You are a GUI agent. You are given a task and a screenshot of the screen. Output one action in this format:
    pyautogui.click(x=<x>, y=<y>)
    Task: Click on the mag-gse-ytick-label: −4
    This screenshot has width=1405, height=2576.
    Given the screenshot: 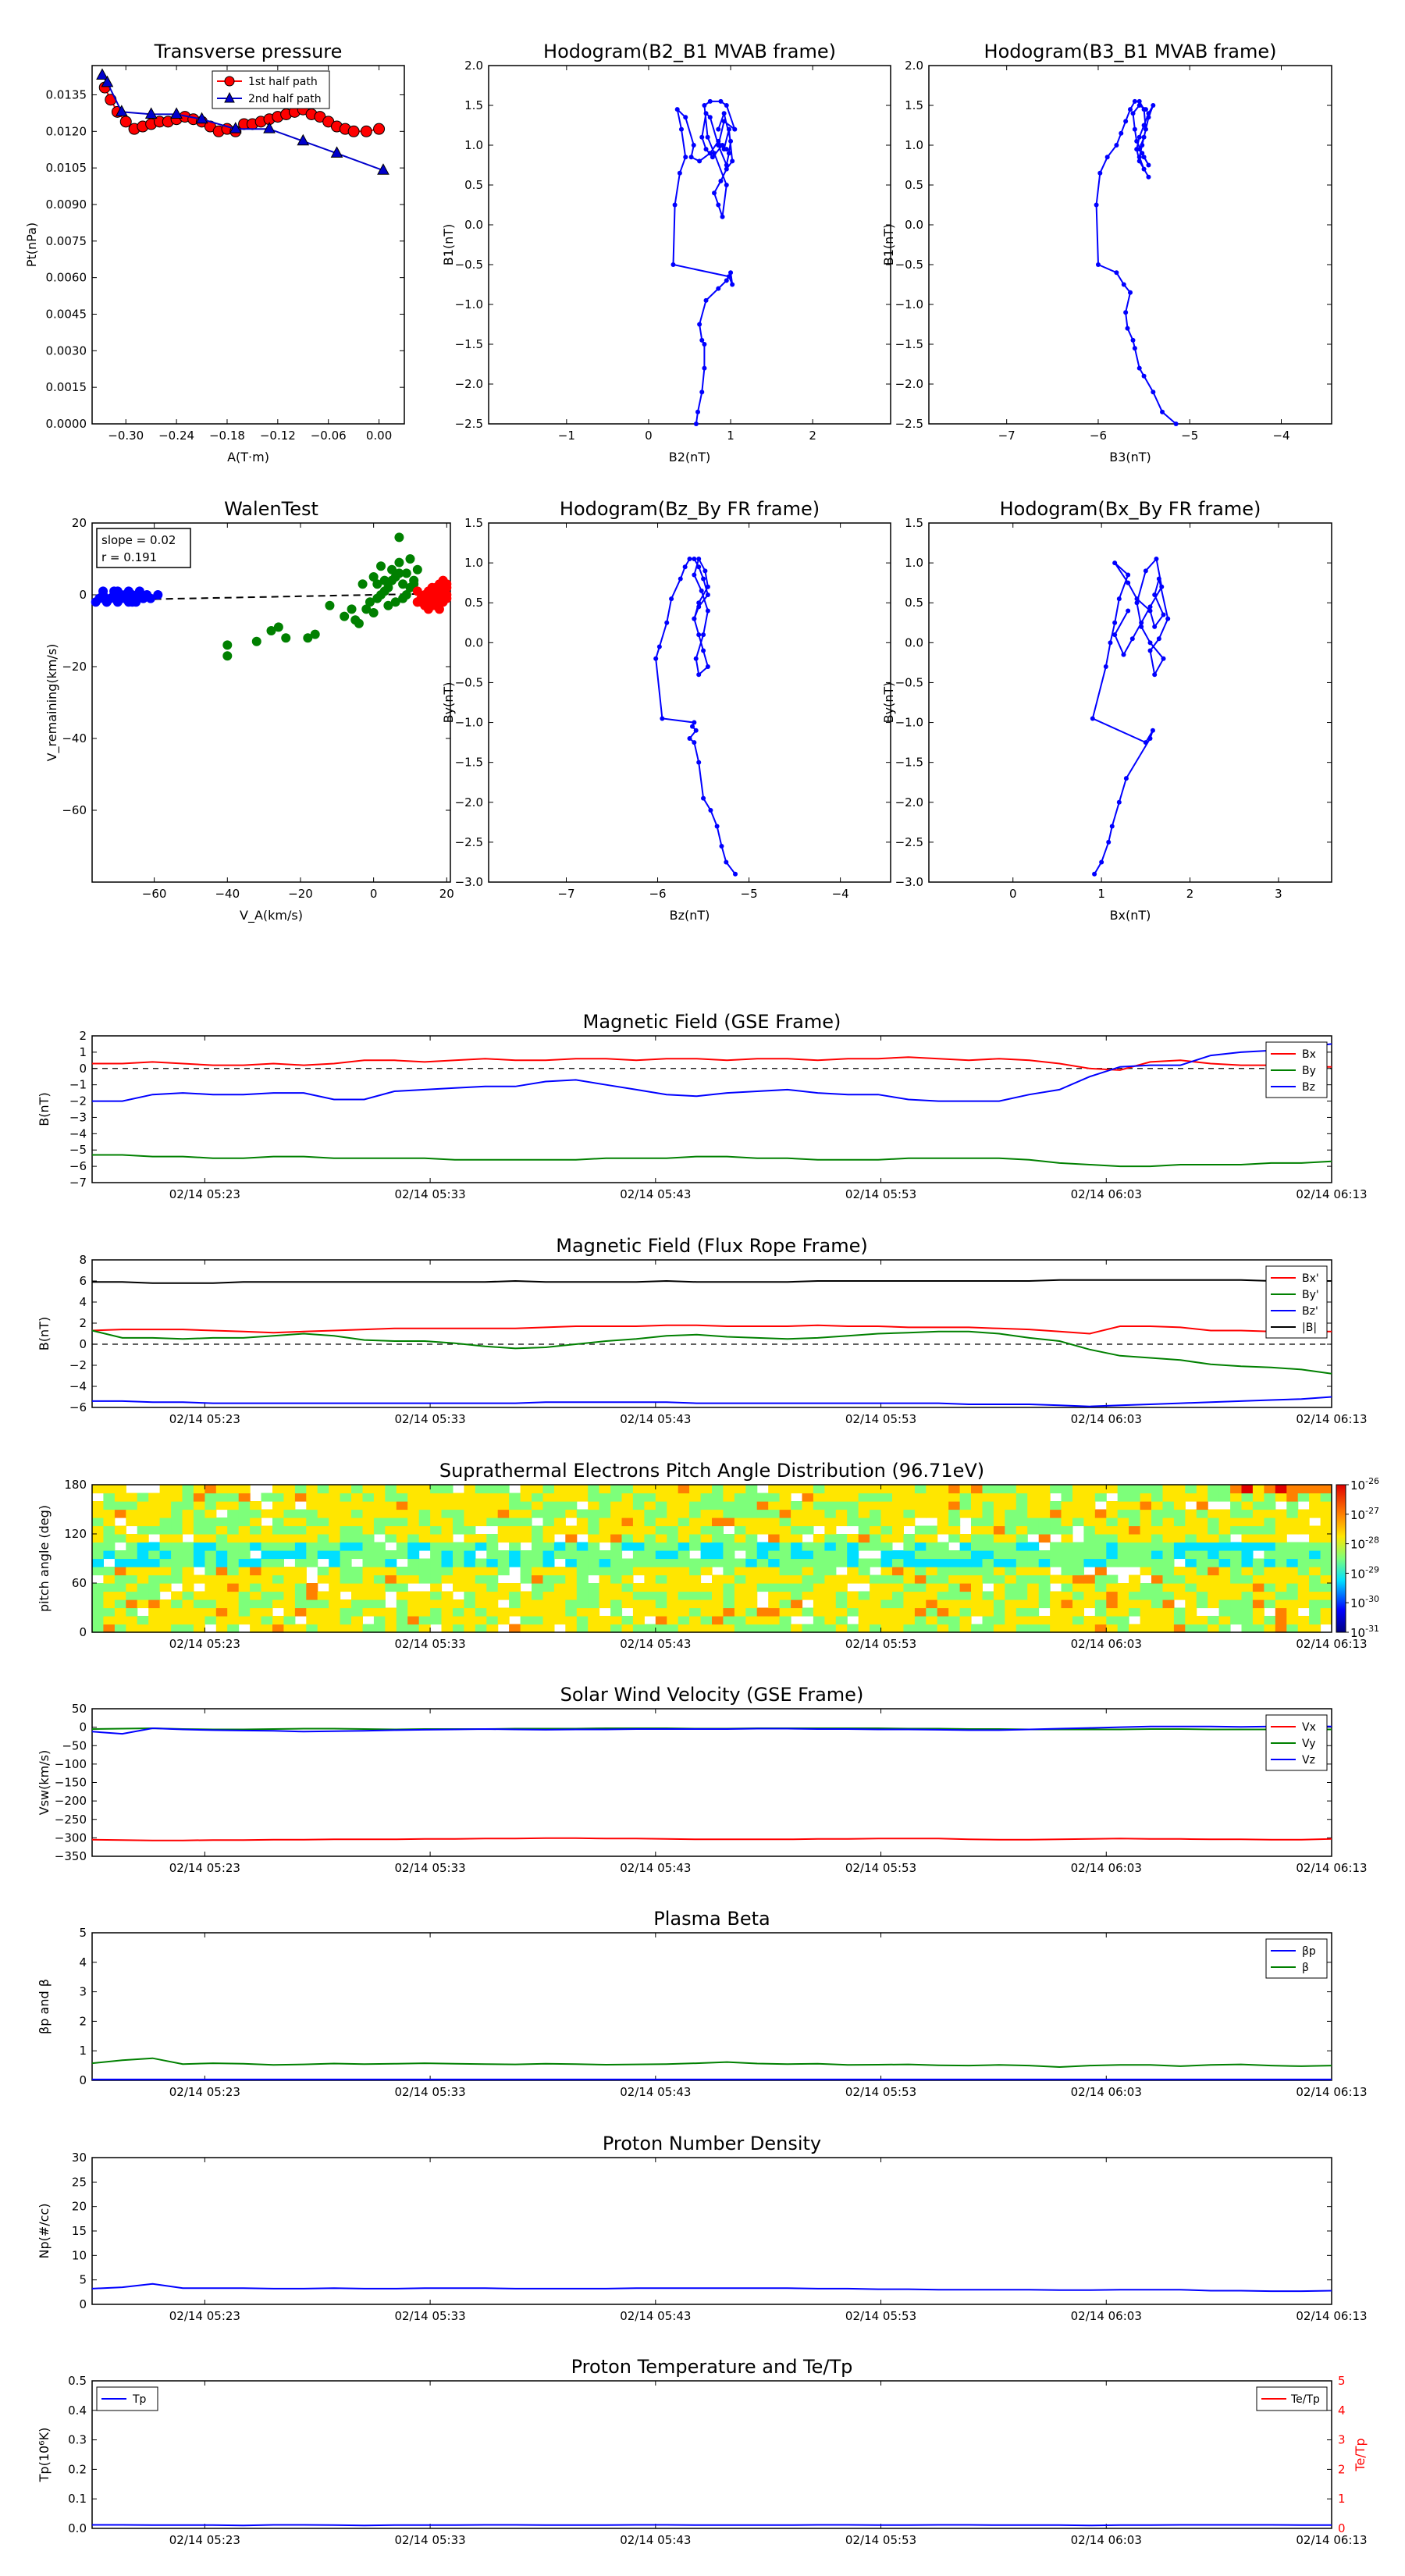 What is the action you would take?
    pyautogui.click(x=78, y=1133)
    